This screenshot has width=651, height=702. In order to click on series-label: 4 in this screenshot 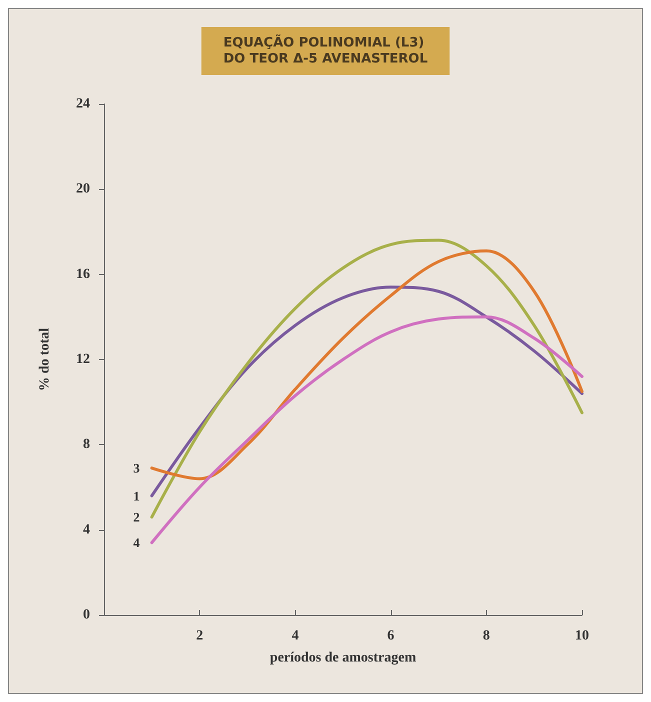, I will do `click(136, 542)`.